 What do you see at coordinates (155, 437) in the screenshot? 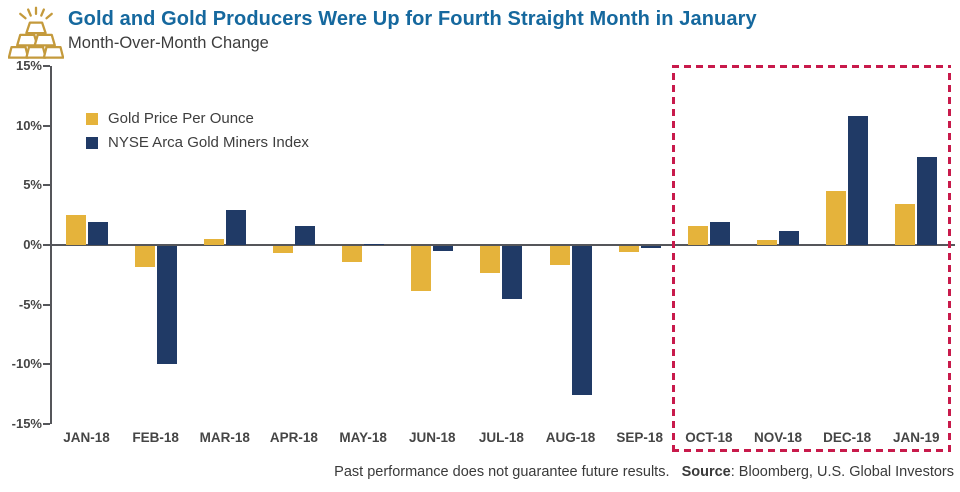
I see `x-axis-label: FEB-18` at bounding box center [155, 437].